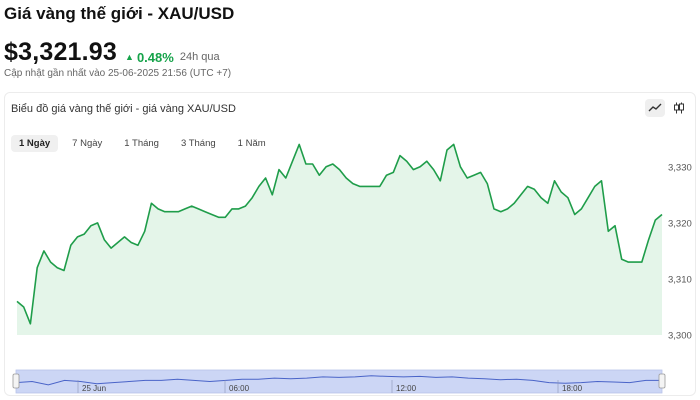 The width and height of the screenshot is (700, 400). Describe the element at coordinates (251, 143) in the screenshot. I see `tab-1-year: 1 Năm` at that location.